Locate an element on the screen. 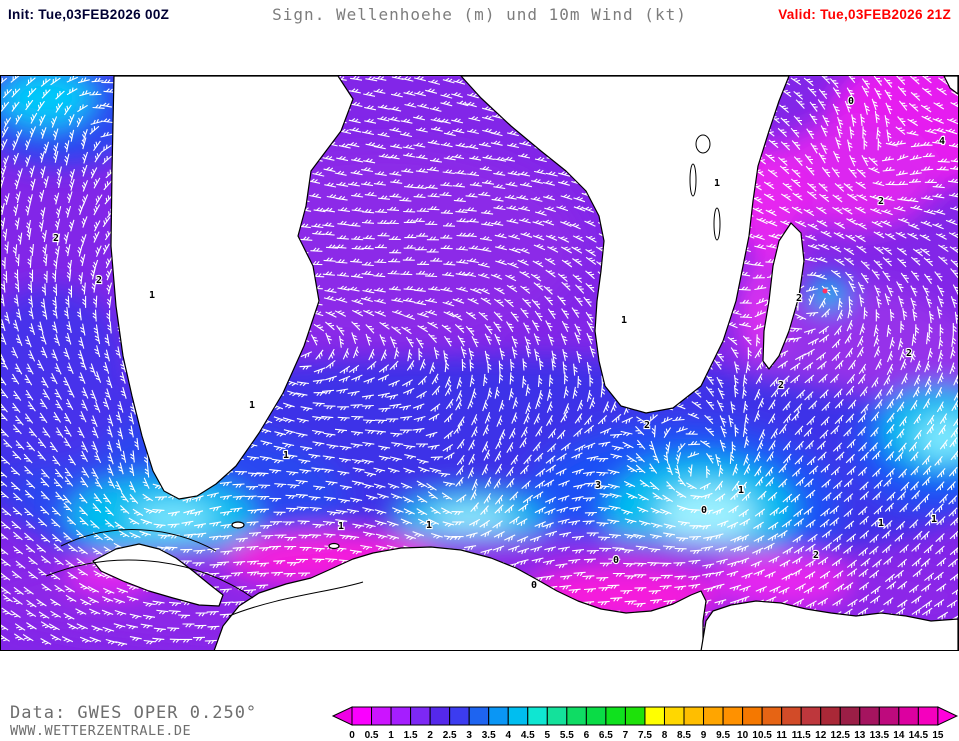 The height and width of the screenshot is (741, 959). lakes-layer is located at coordinates (705, 187).